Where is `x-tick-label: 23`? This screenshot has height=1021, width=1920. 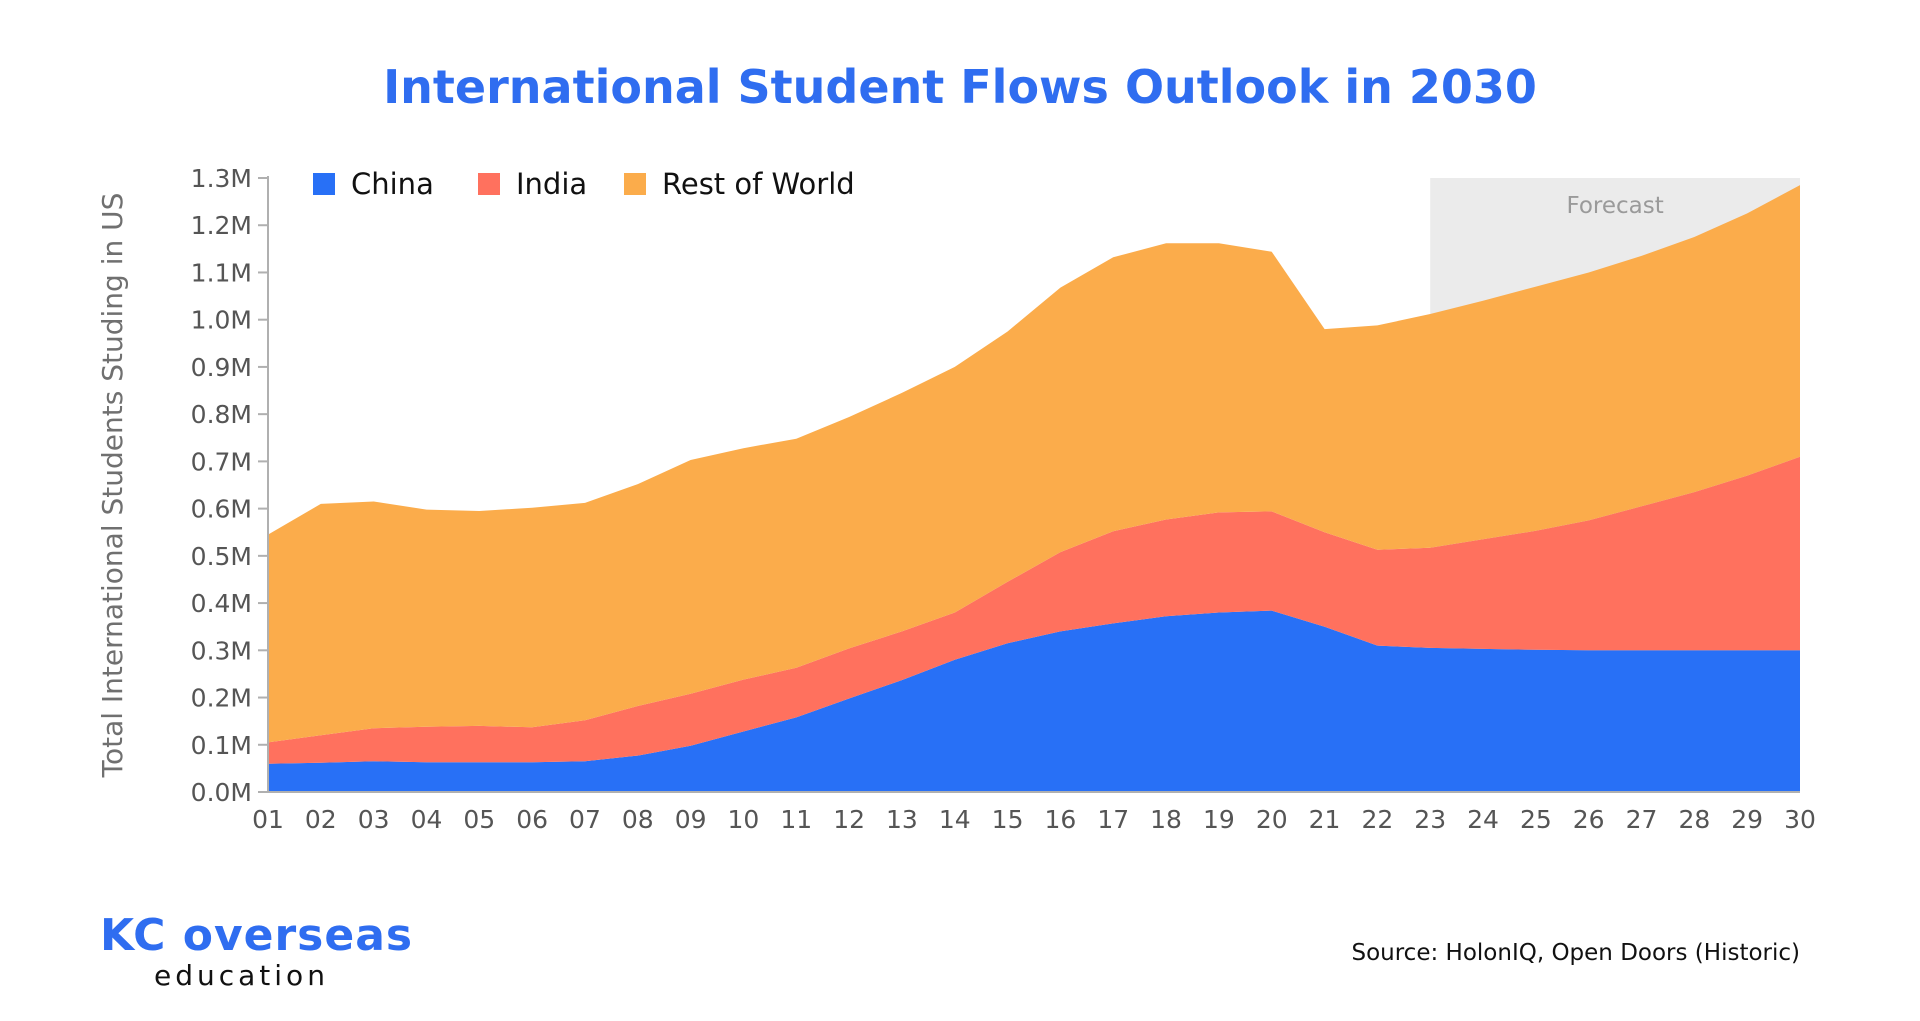
x-tick-label: 23 is located at coordinates (1430, 819).